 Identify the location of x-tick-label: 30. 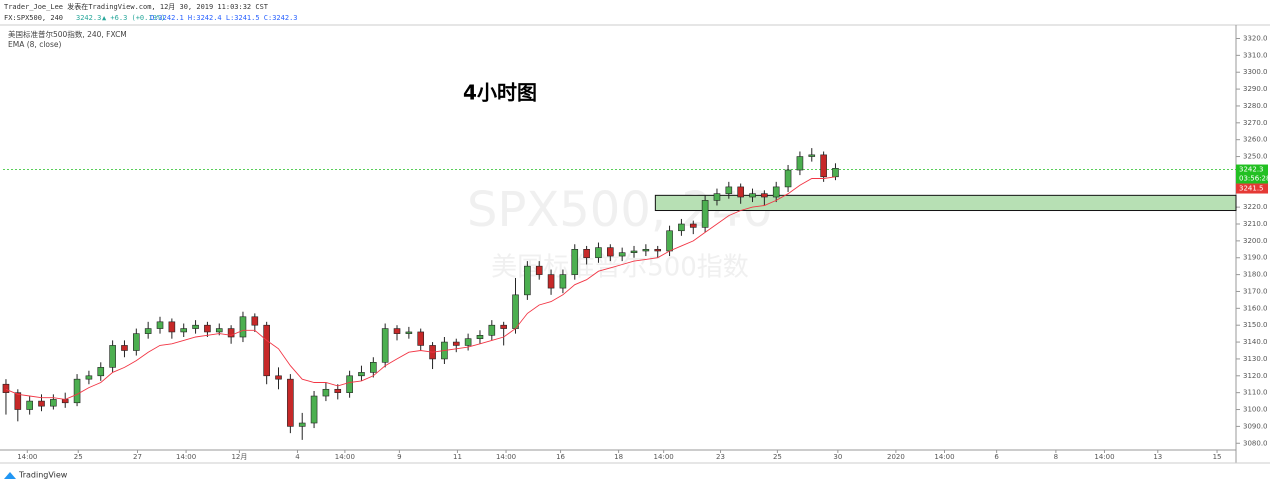
(837, 457).